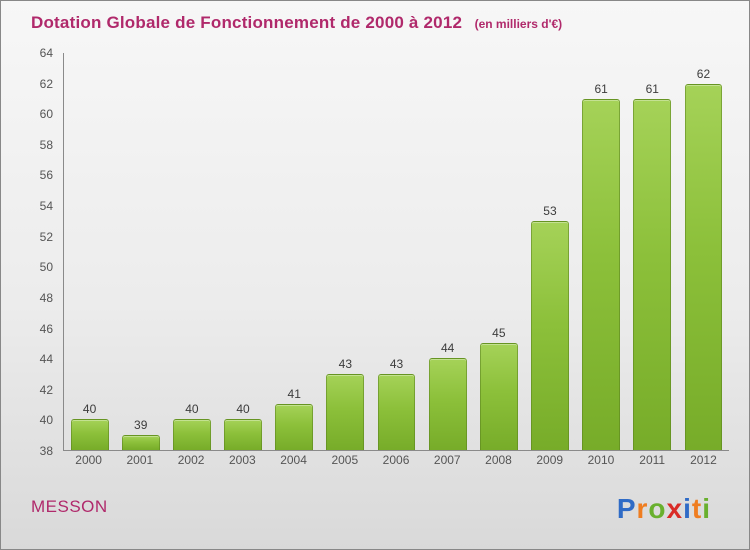 The image size is (750, 550). Describe the element at coordinates (499, 333) in the screenshot. I see `bar-value-label: 45` at that location.